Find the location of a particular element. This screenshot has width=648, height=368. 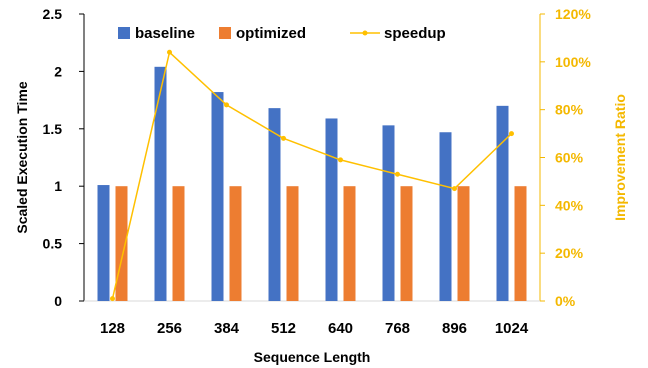

legend-marker-speedup is located at coordinates (365, 33).